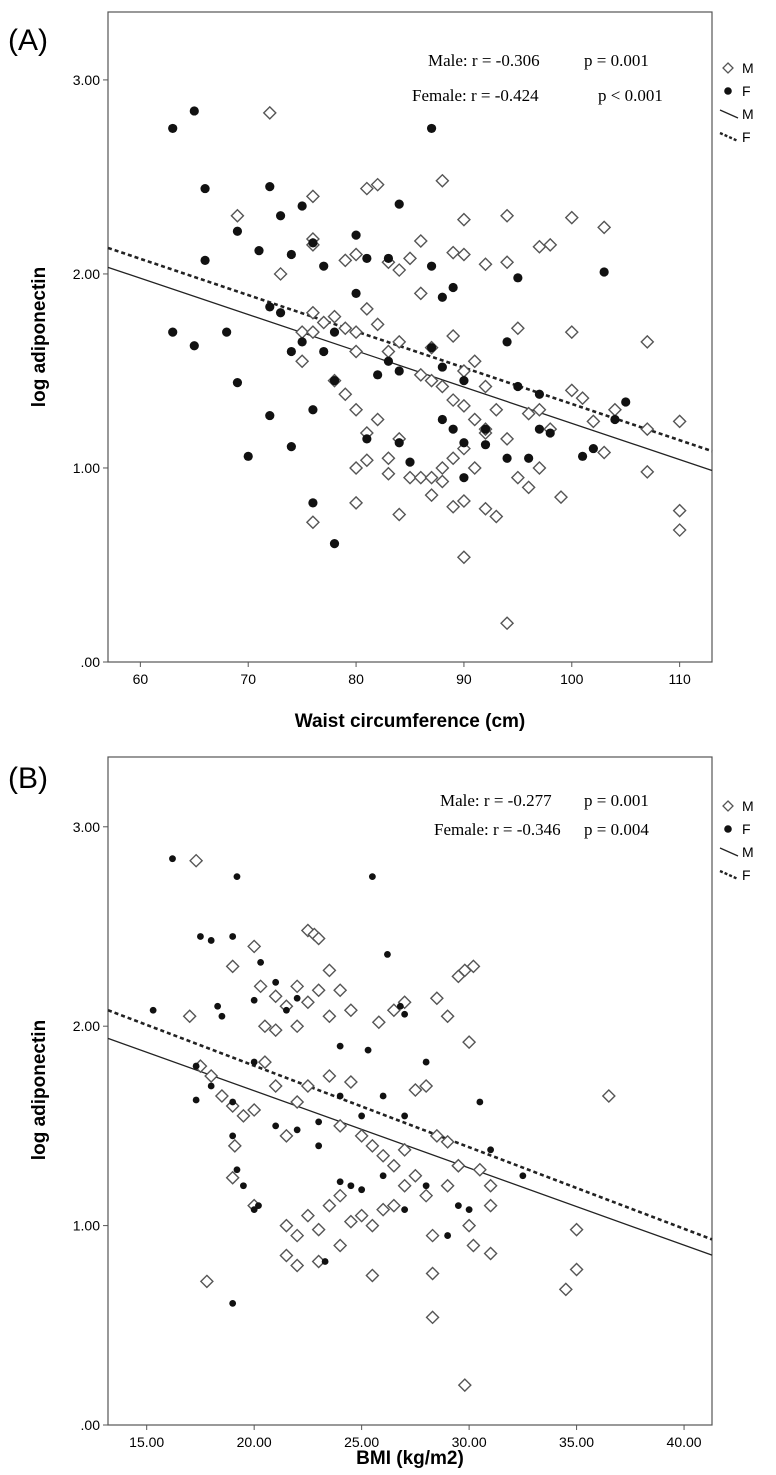 The width and height of the screenshot is (776, 1475). I want to click on y-axis-label-b: log adiponectin, so click(39, 1090).